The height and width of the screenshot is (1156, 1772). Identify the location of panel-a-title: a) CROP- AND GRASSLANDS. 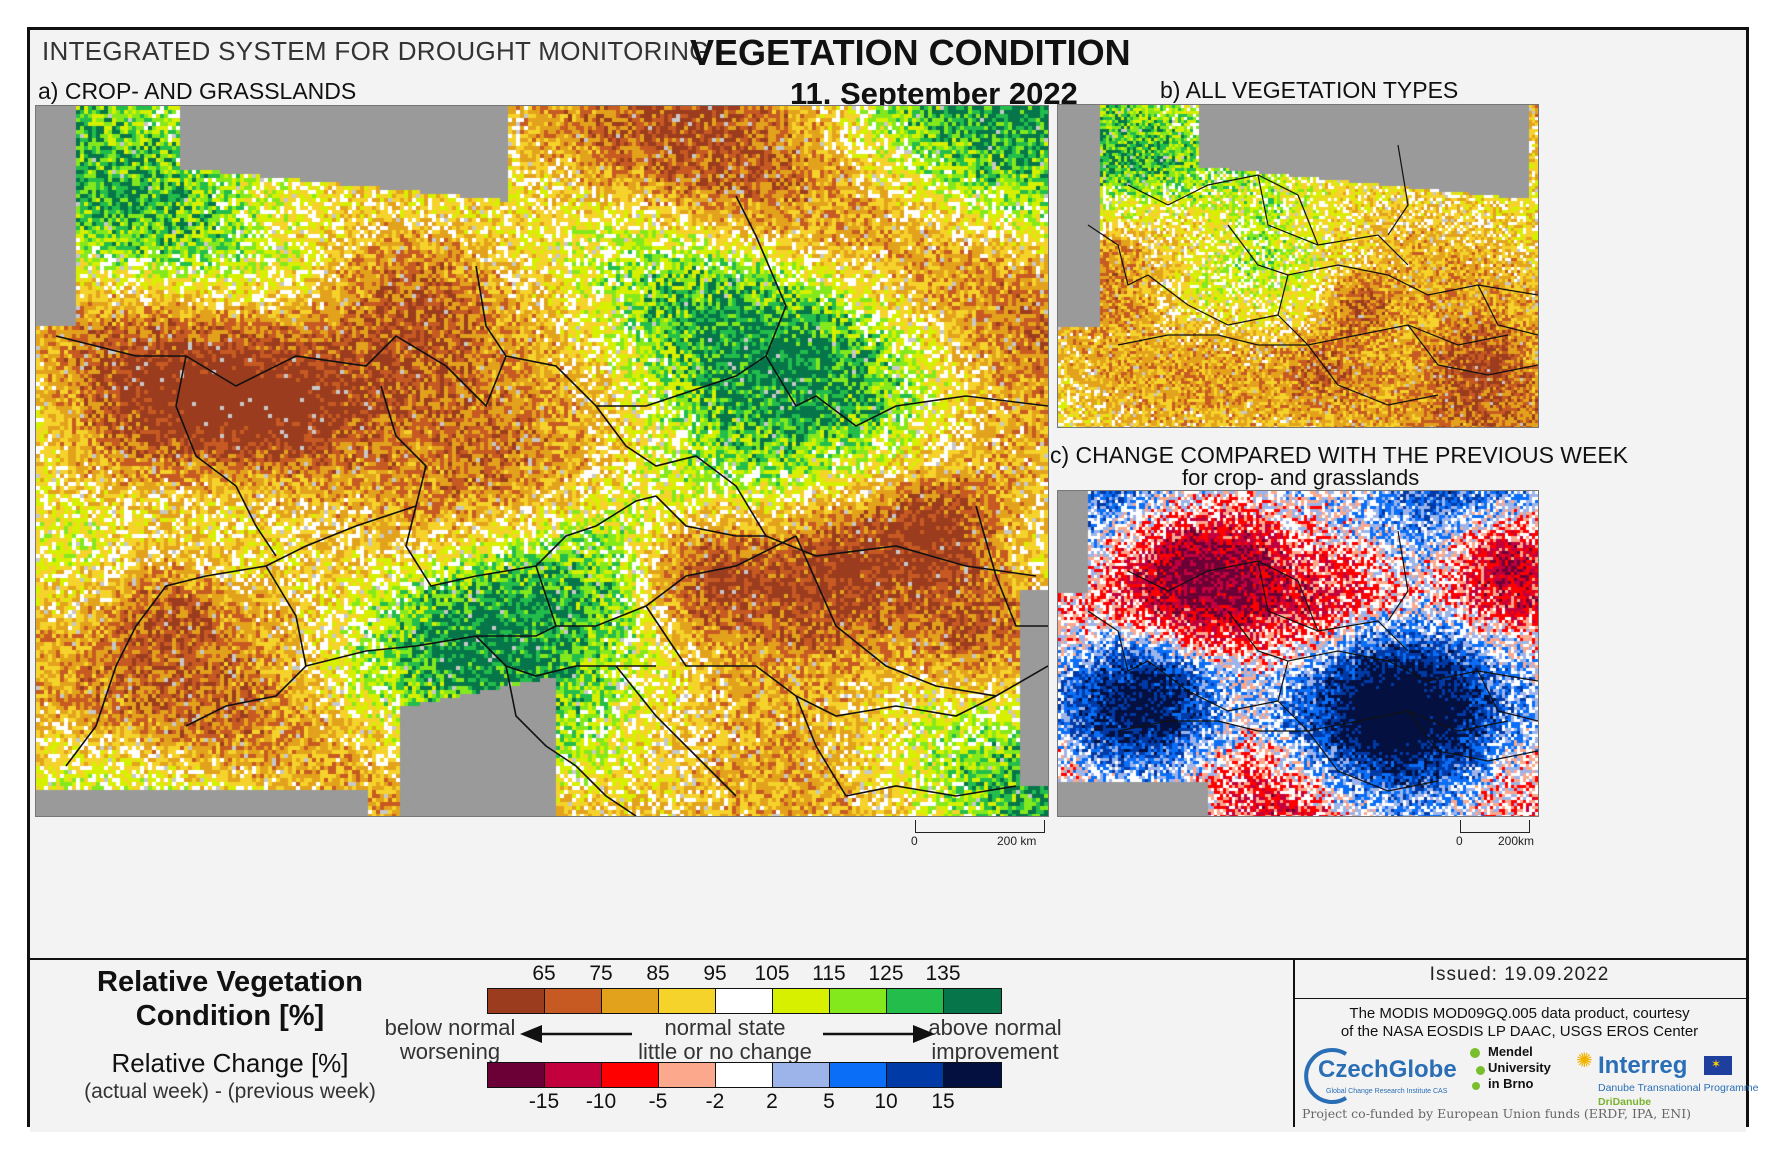
(197, 91).